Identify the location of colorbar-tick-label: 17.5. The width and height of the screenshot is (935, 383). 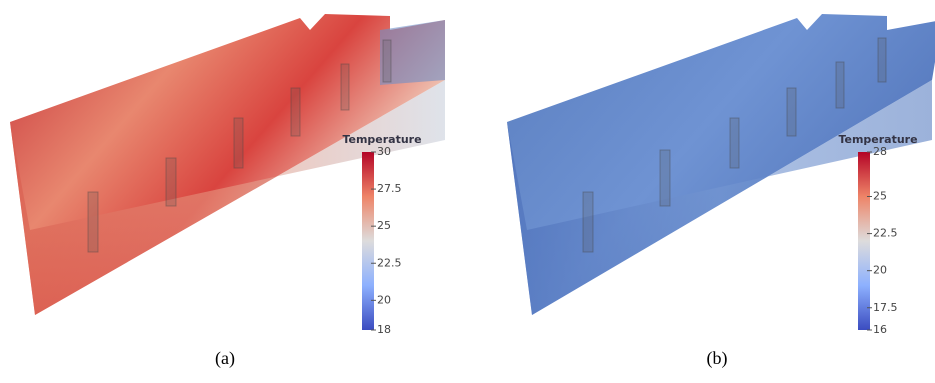
(885, 307).